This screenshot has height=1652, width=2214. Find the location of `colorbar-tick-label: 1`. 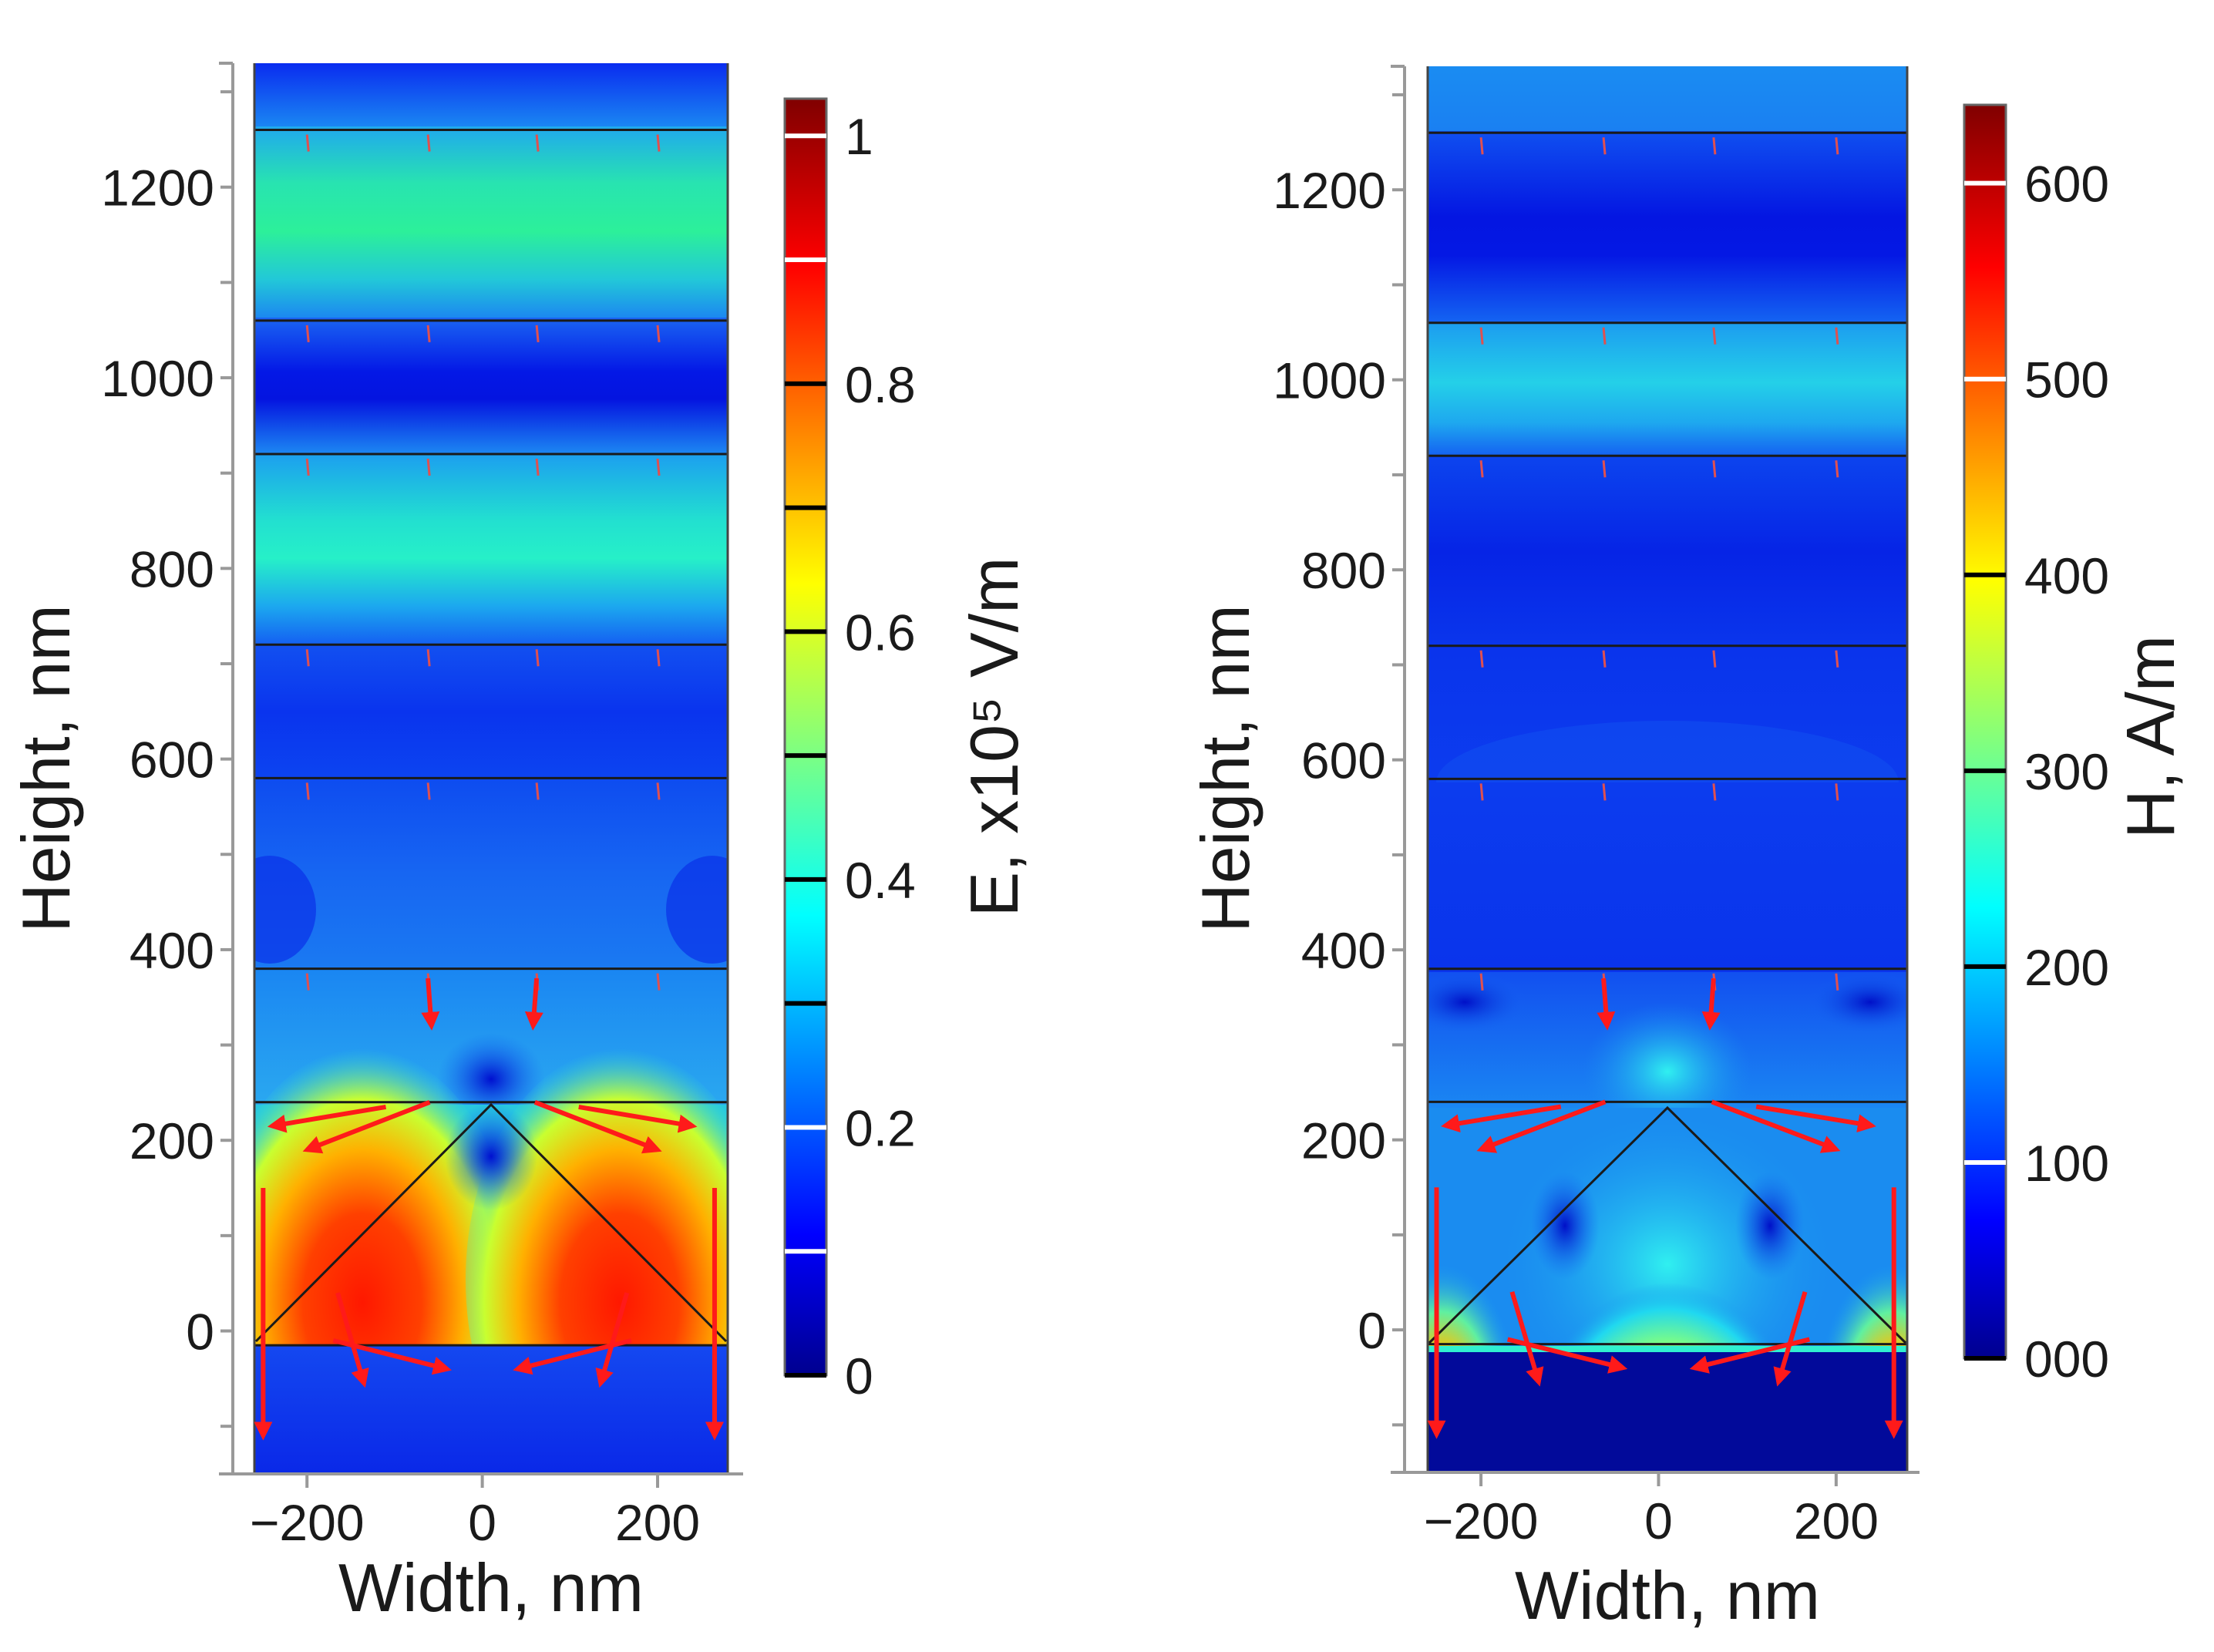

colorbar-tick-label: 1 is located at coordinates (859, 136).